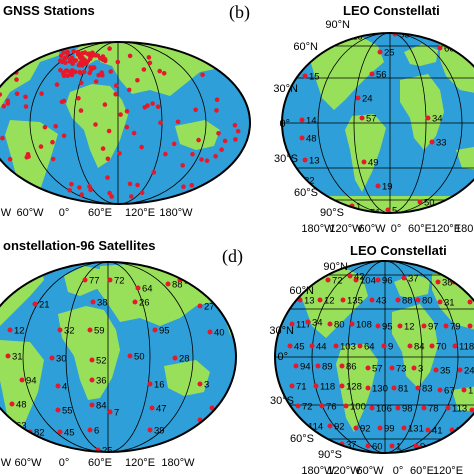 This screenshot has height=474, width=474. Describe the element at coordinates (159, 385) in the screenshot. I see `satellite-label: 16` at that location.